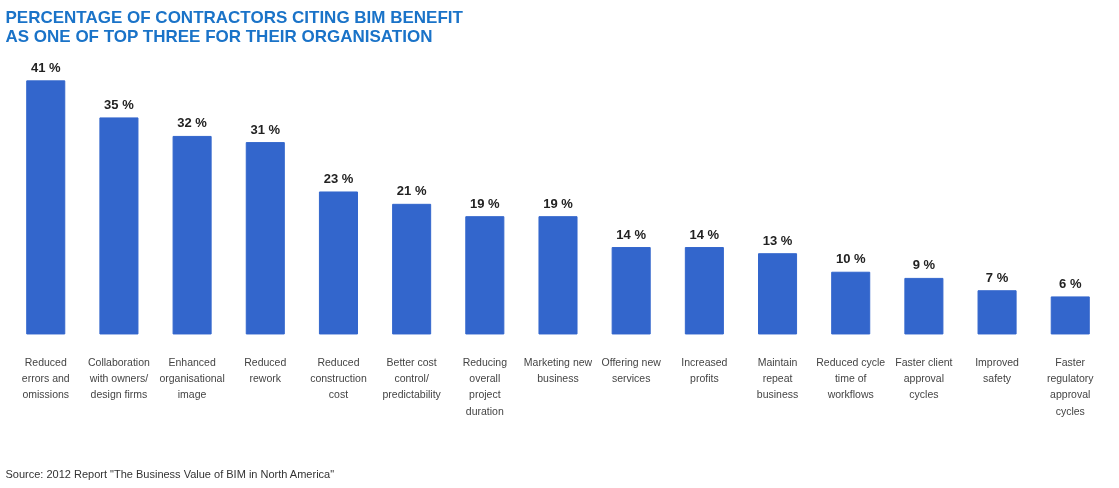  Describe the element at coordinates (338, 378) in the screenshot. I see `x-tick-label: Reduced construction cost` at that location.